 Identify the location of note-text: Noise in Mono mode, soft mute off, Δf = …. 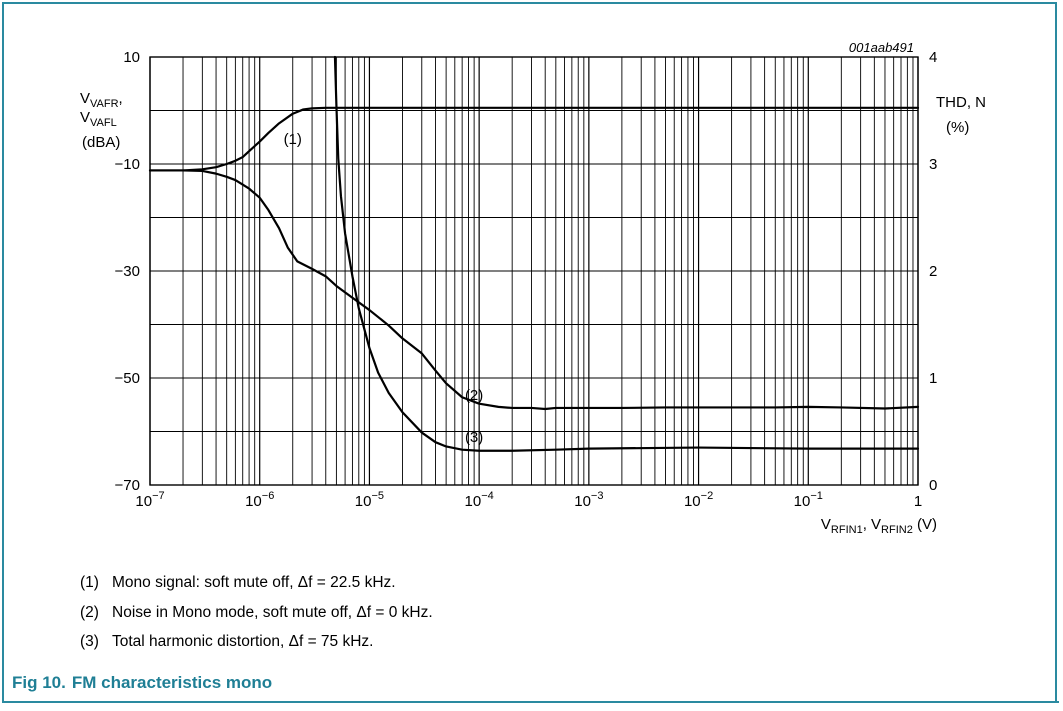
(272, 612).